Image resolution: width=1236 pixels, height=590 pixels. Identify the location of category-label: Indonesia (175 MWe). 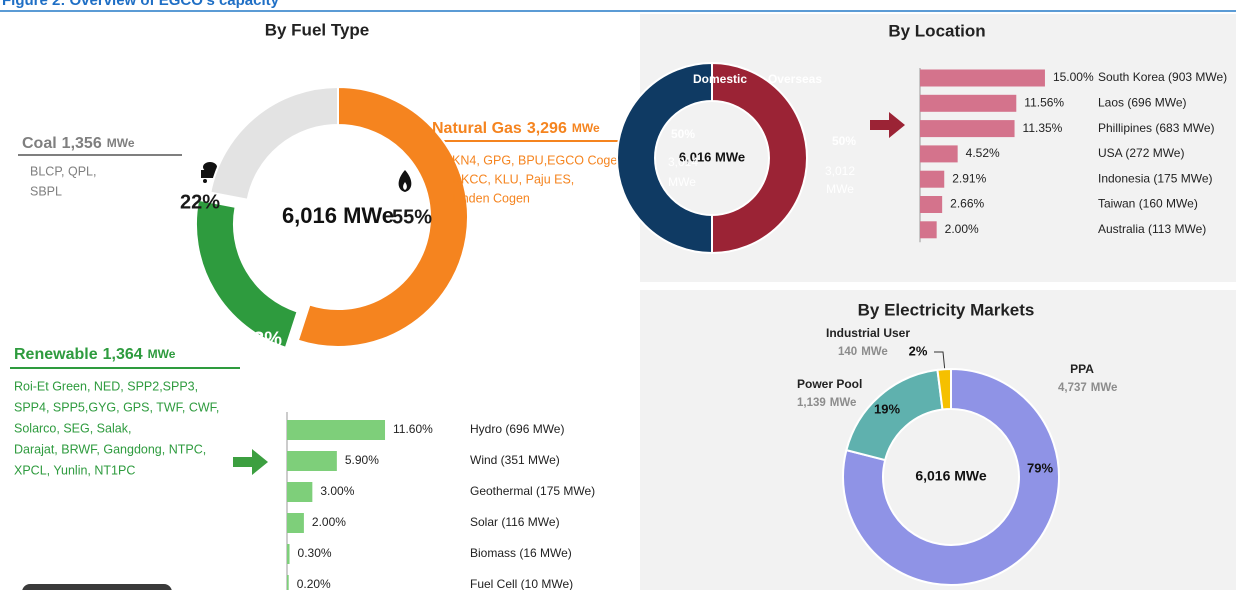
(1155, 178).